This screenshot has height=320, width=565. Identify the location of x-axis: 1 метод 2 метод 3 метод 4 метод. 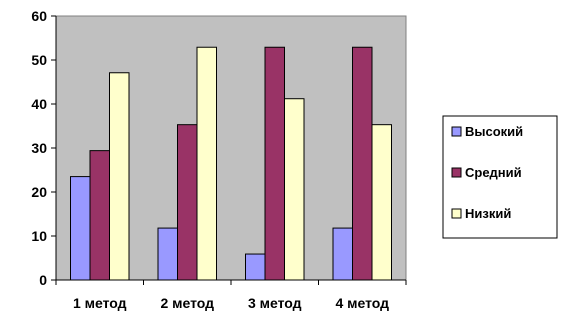
(231, 295).